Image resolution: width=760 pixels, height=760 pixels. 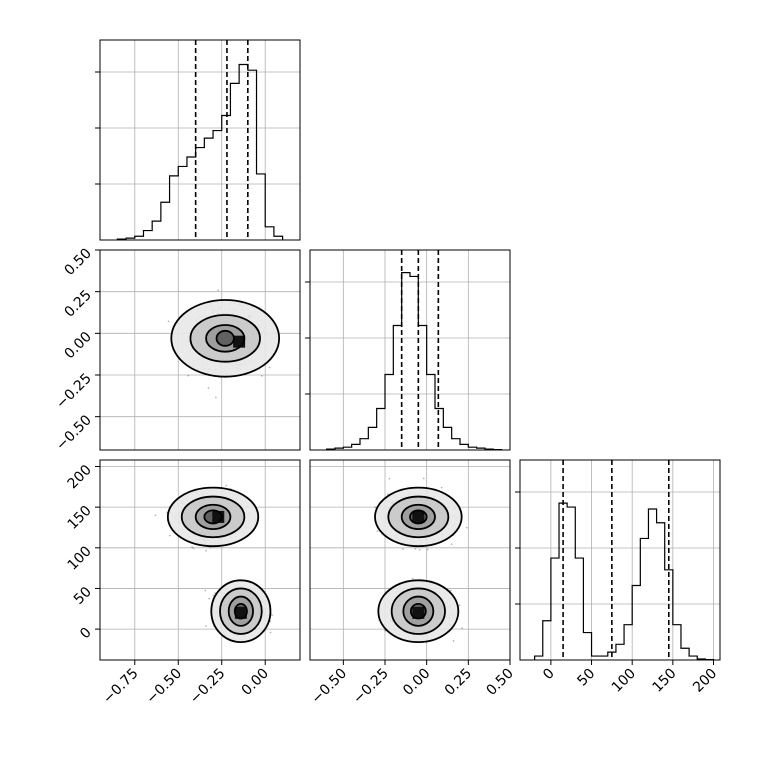 I want to click on y-tick-label: −0.25, so click(x=74, y=392).